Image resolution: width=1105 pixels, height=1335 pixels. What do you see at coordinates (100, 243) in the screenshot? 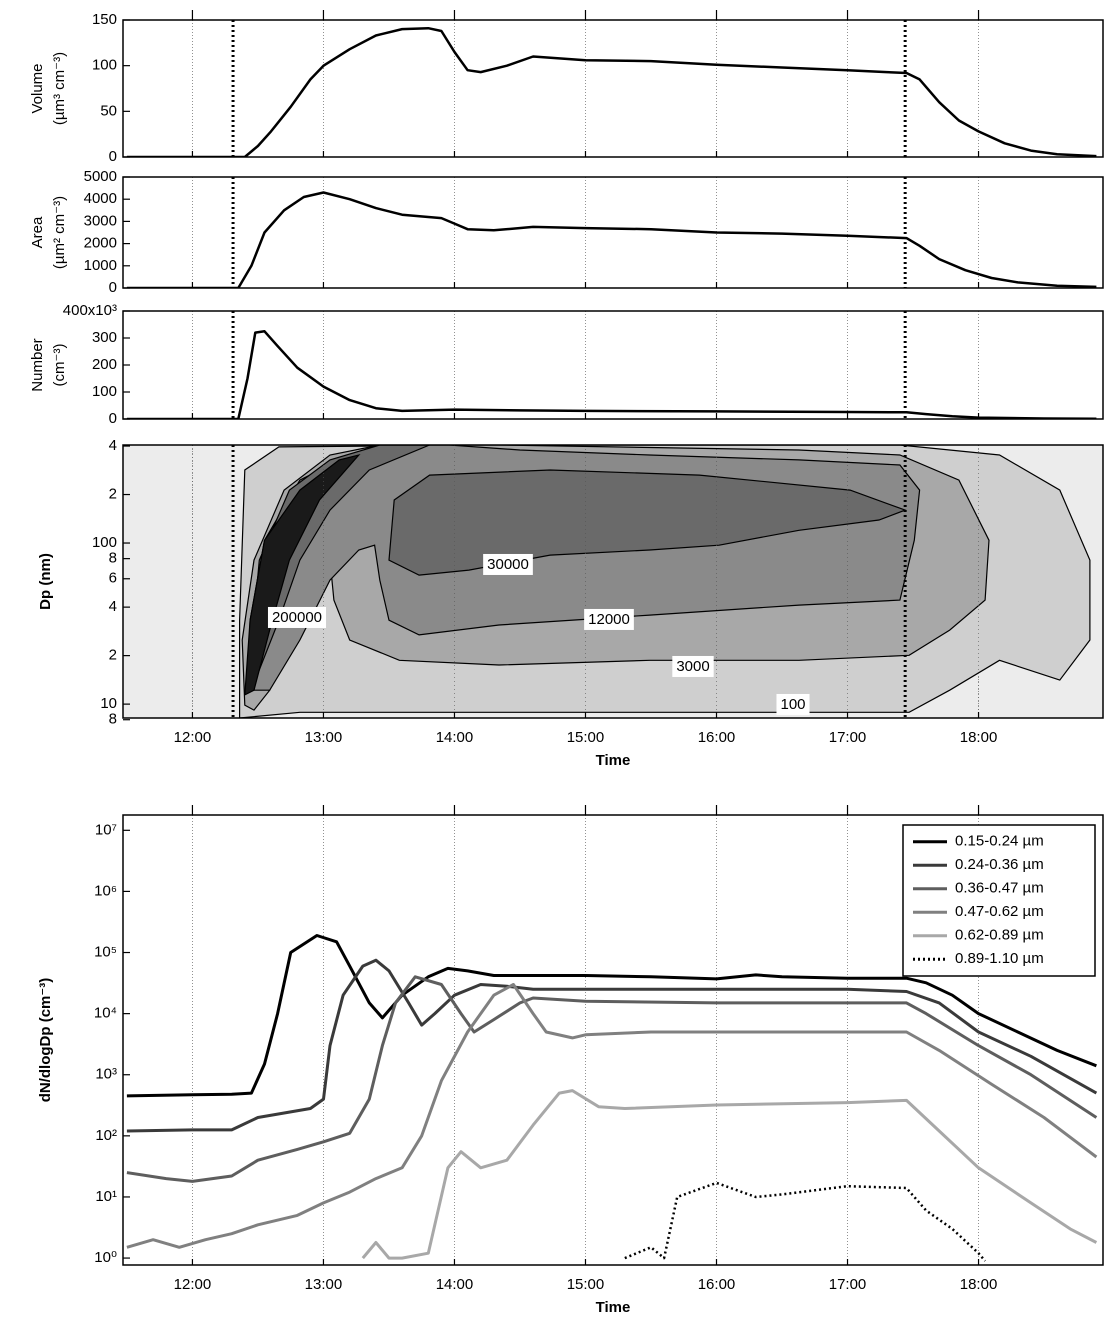
I see `y-tick-label: 2000` at bounding box center [100, 243].